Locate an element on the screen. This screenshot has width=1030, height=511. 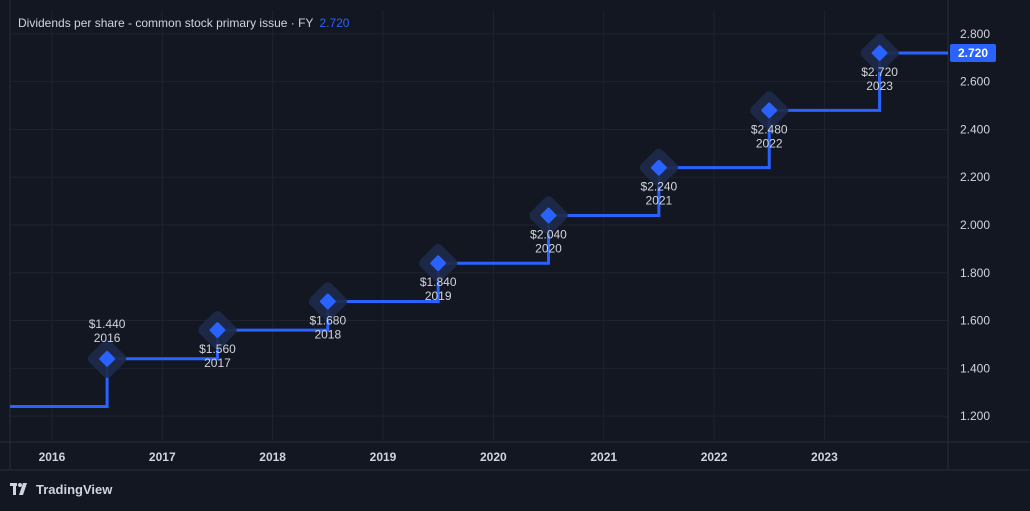
data-value-label: $1.840 is located at coordinates (438, 282).